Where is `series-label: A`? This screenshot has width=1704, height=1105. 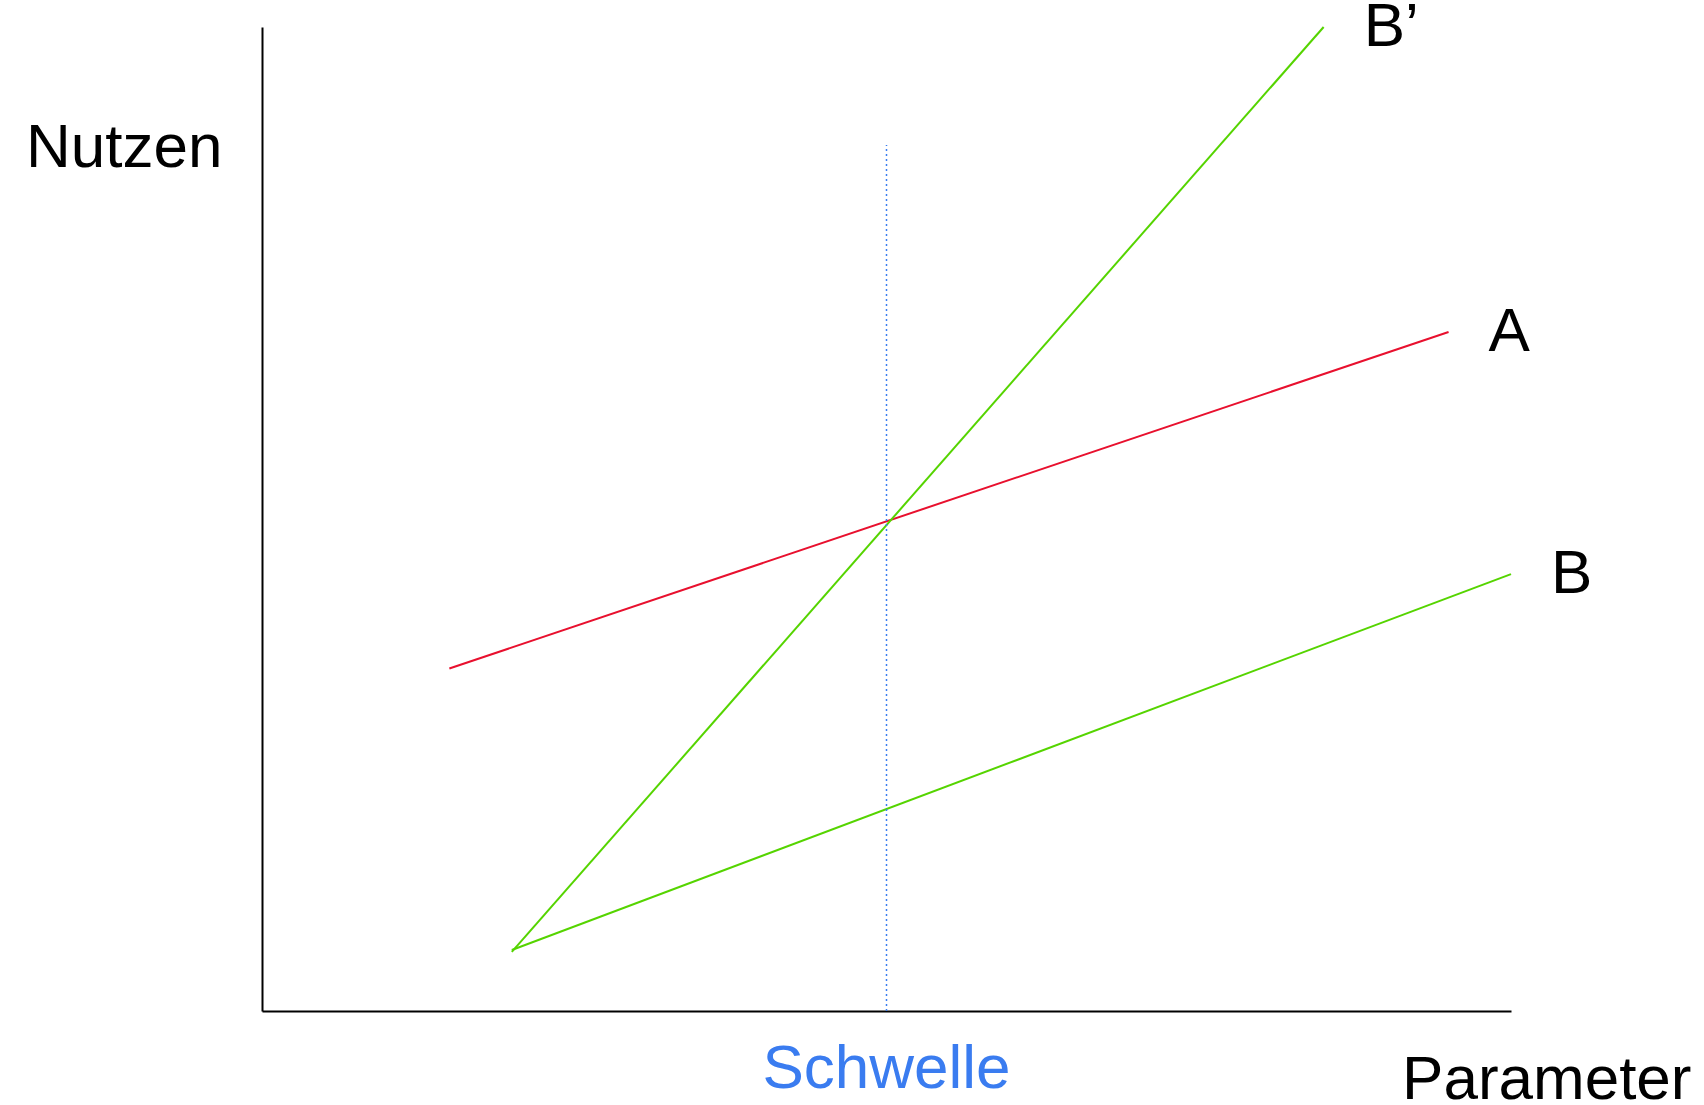
series-label: A is located at coordinates (1509, 330).